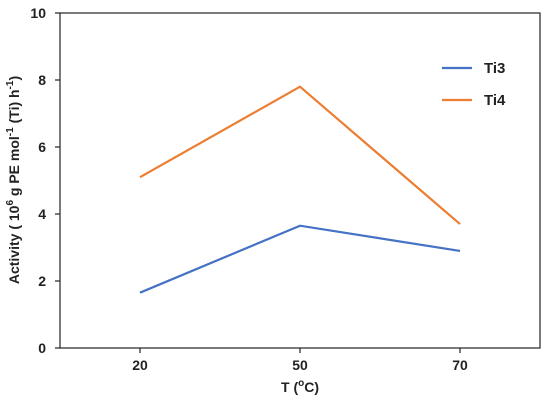  I want to click on y-tick-label: 10, so click(38, 13).